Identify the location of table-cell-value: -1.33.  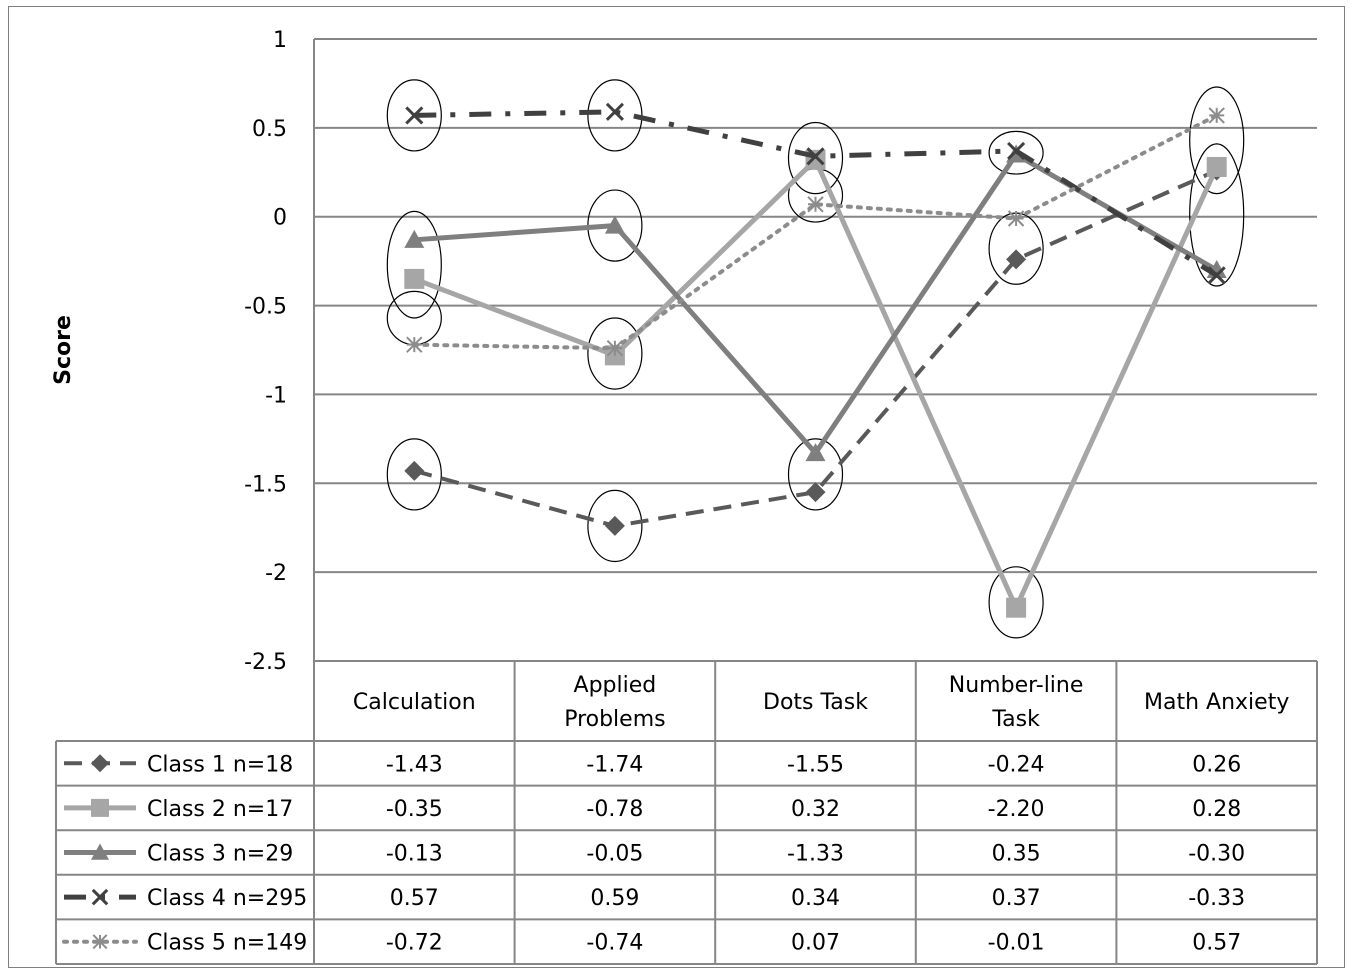
(815, 854).